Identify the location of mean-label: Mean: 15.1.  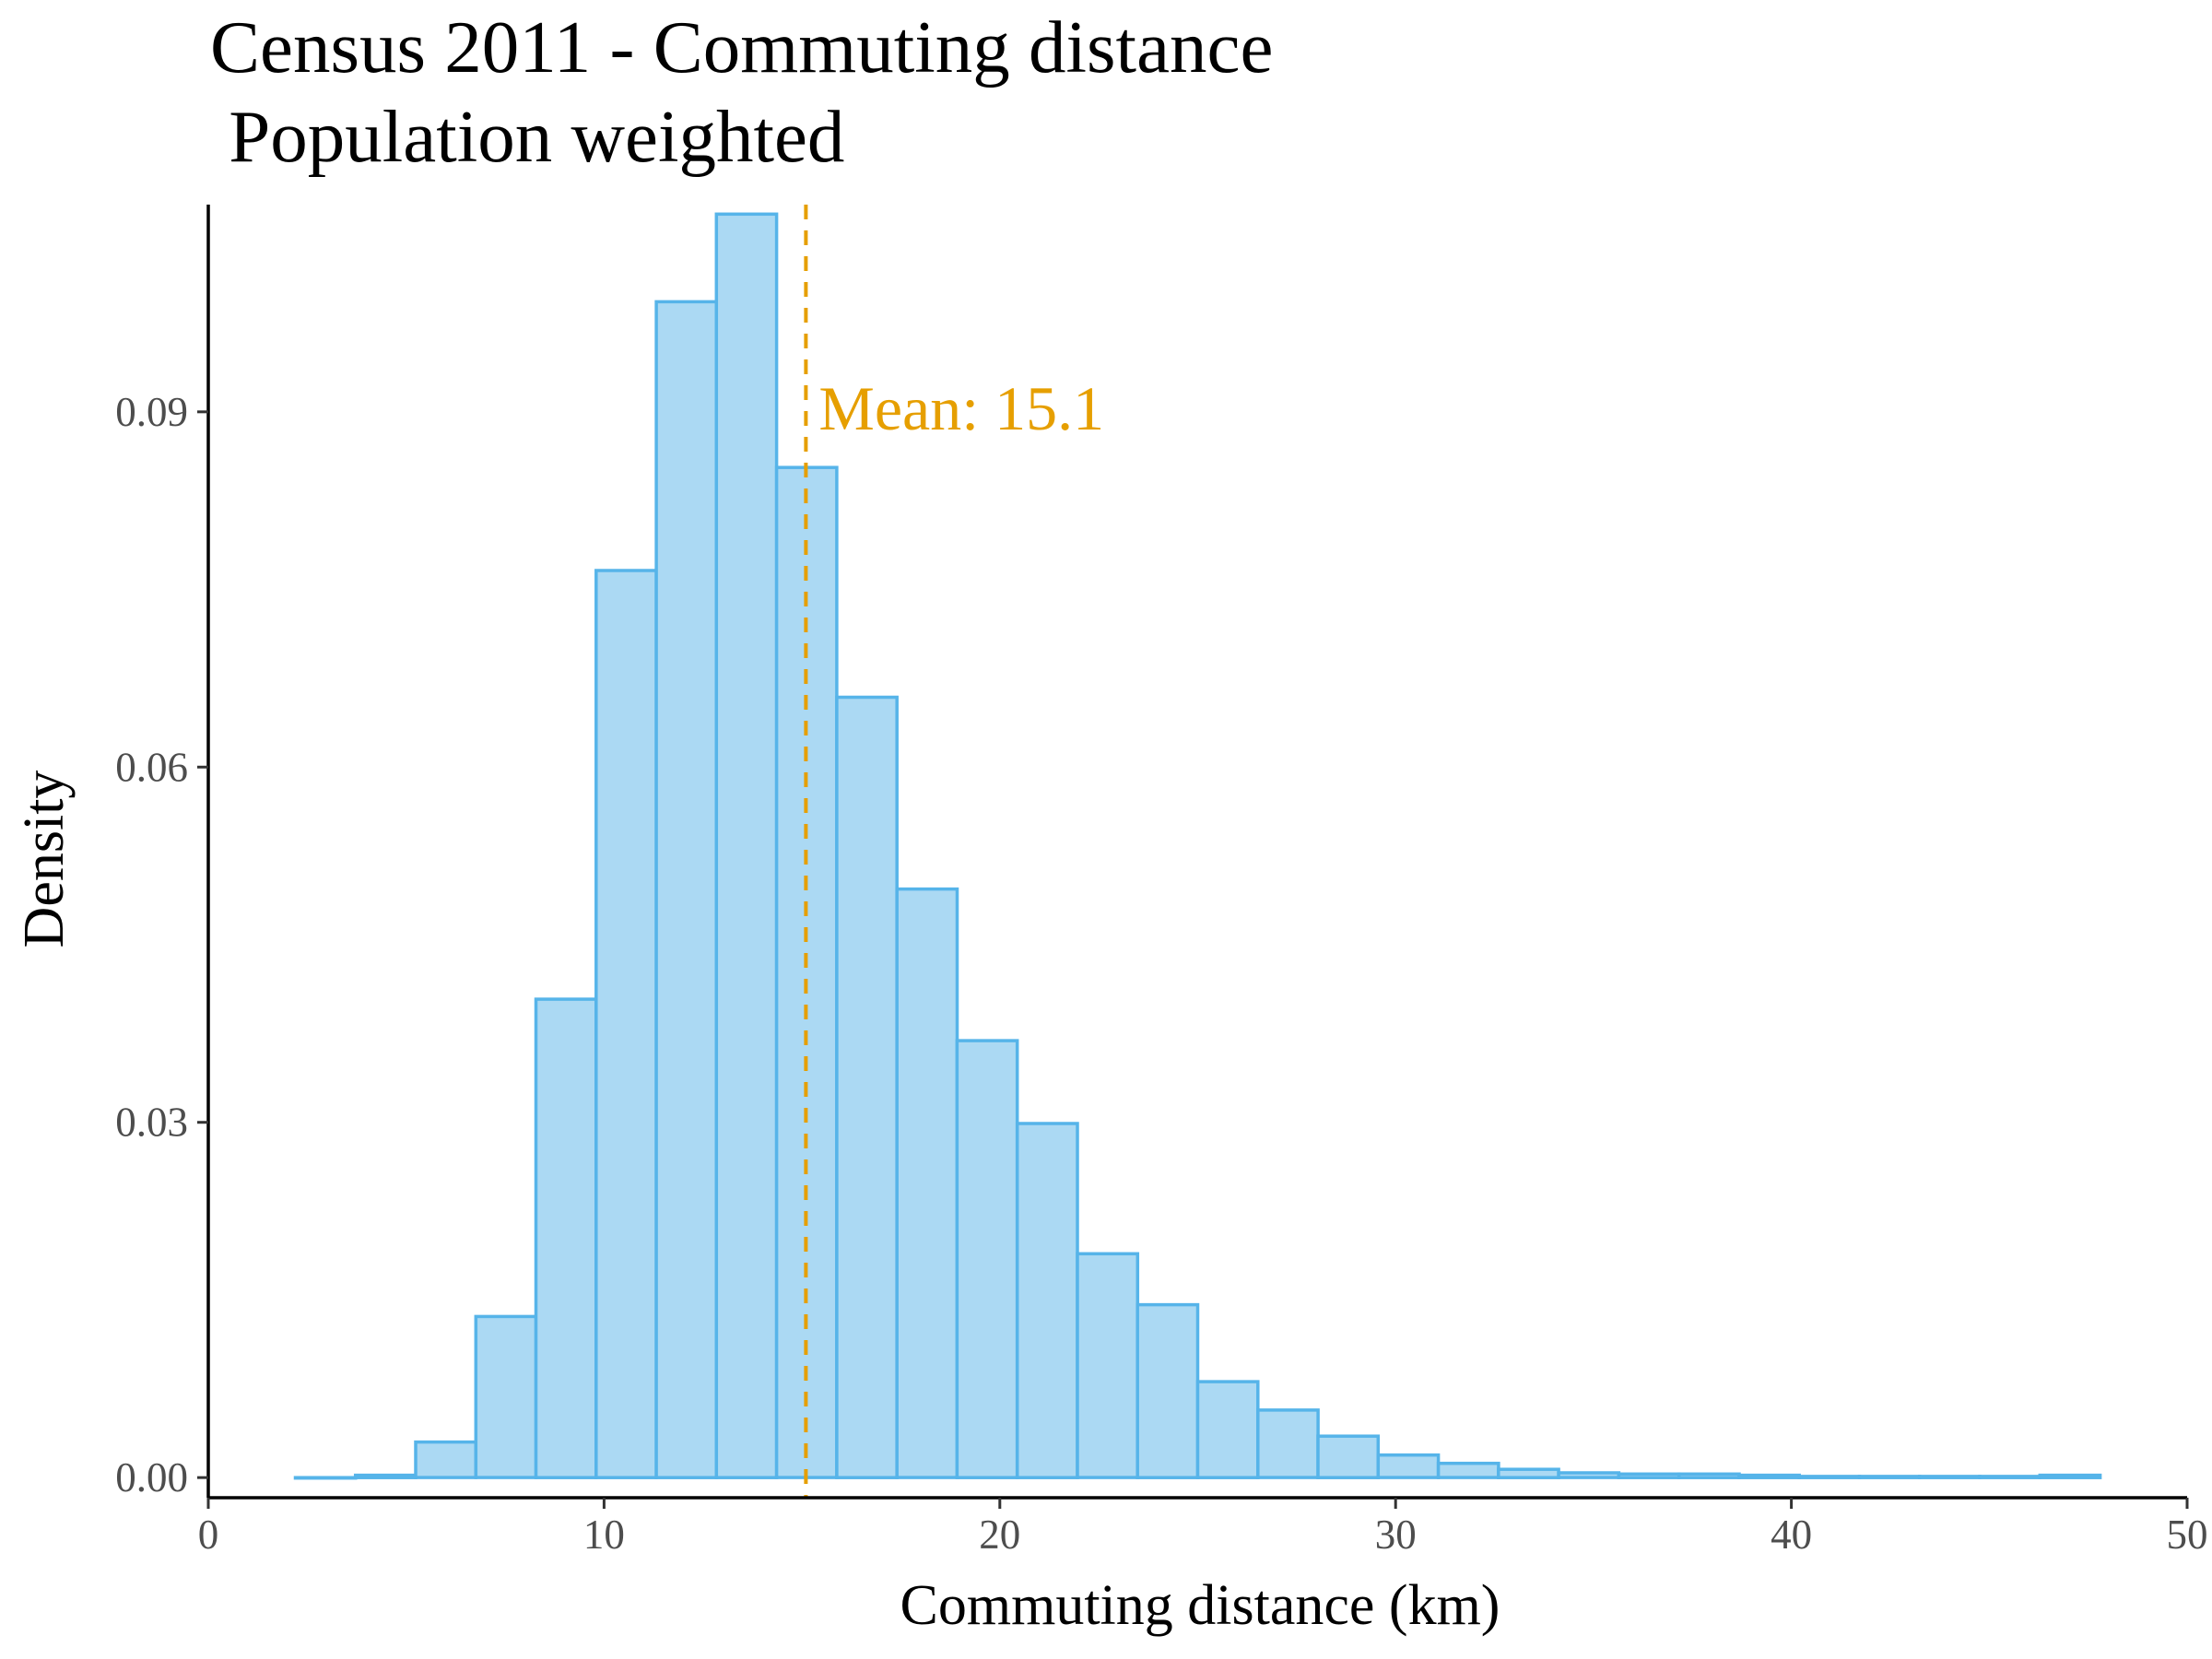
(961, 408).